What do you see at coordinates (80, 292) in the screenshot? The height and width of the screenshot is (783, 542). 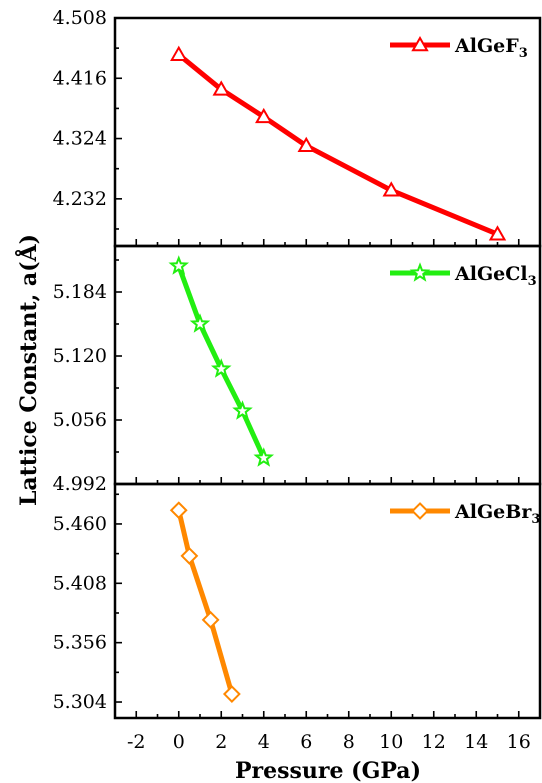 I see `y-tick-label: 5.184` at bounding box center [80, 292].